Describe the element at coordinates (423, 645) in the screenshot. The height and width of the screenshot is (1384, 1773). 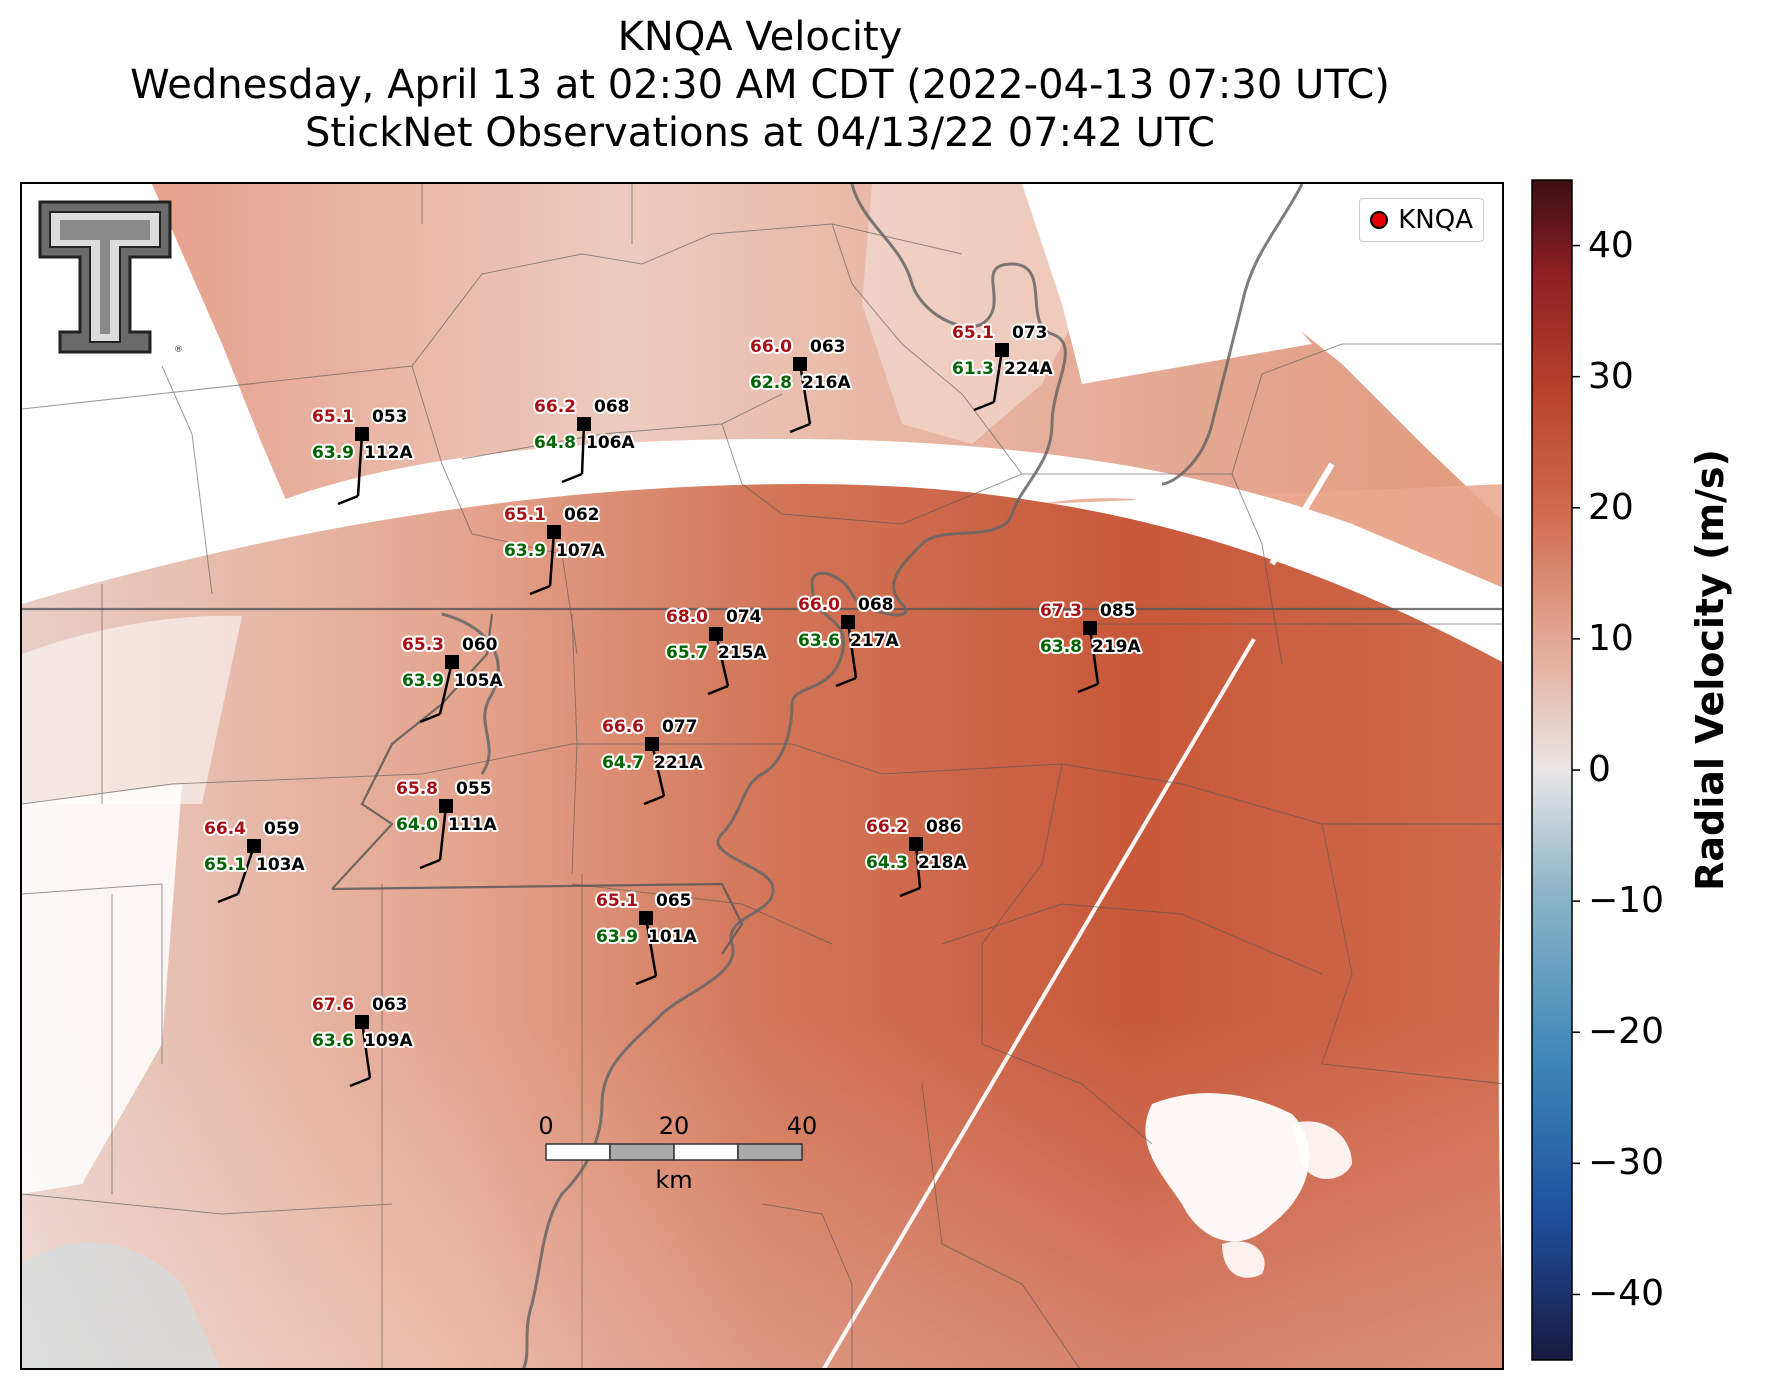
I see `station-temperature: 65.3` at that location.